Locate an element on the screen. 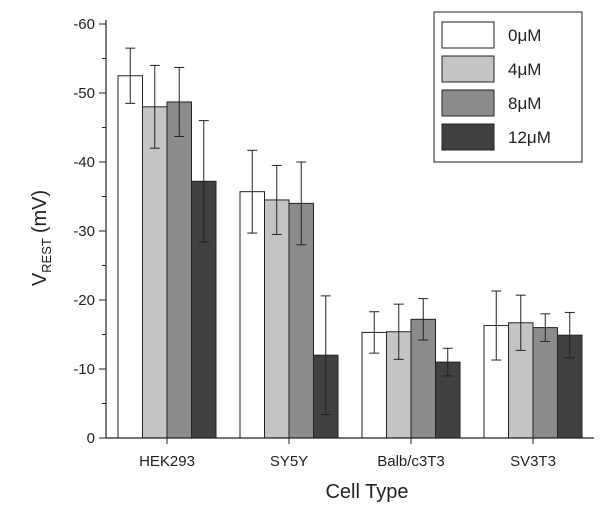  x-tick-label: Balb/c3T3 is located at coordinates (411, 461).